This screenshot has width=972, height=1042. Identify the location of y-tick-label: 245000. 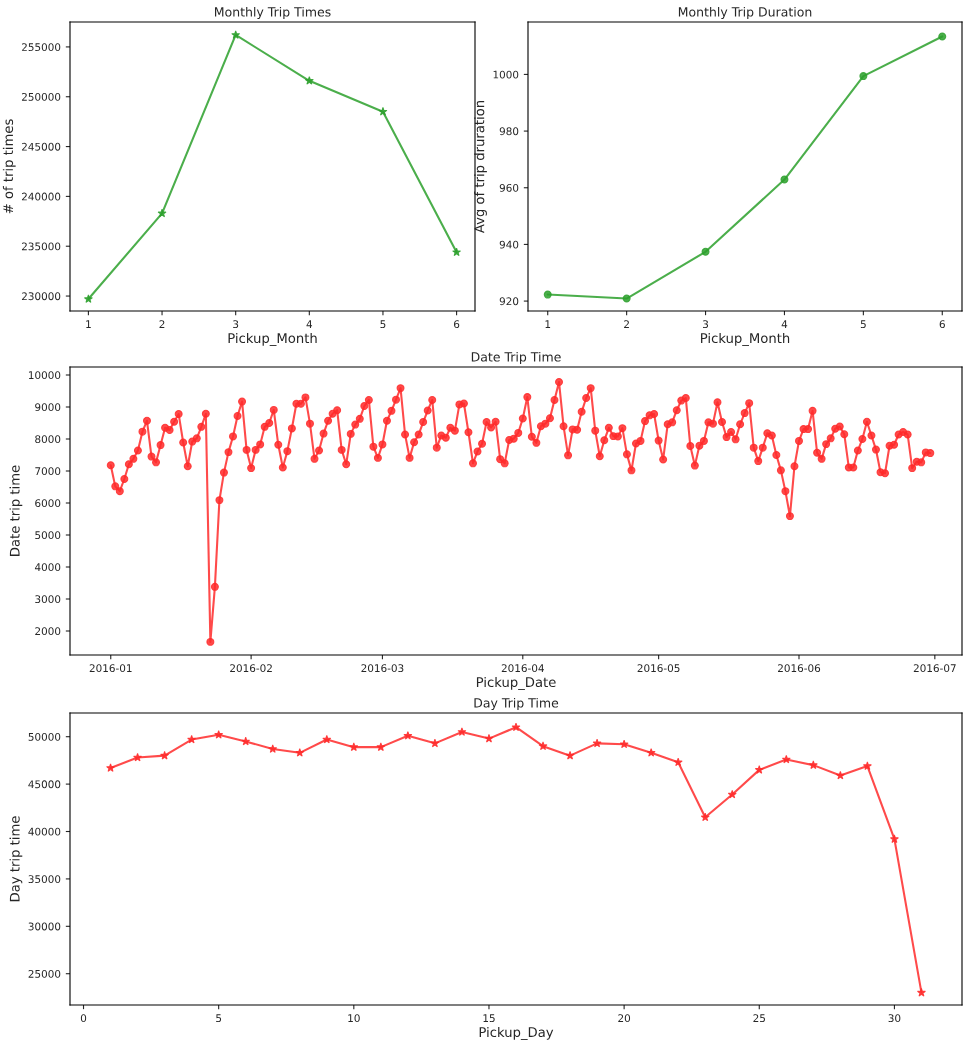
(41, 146).